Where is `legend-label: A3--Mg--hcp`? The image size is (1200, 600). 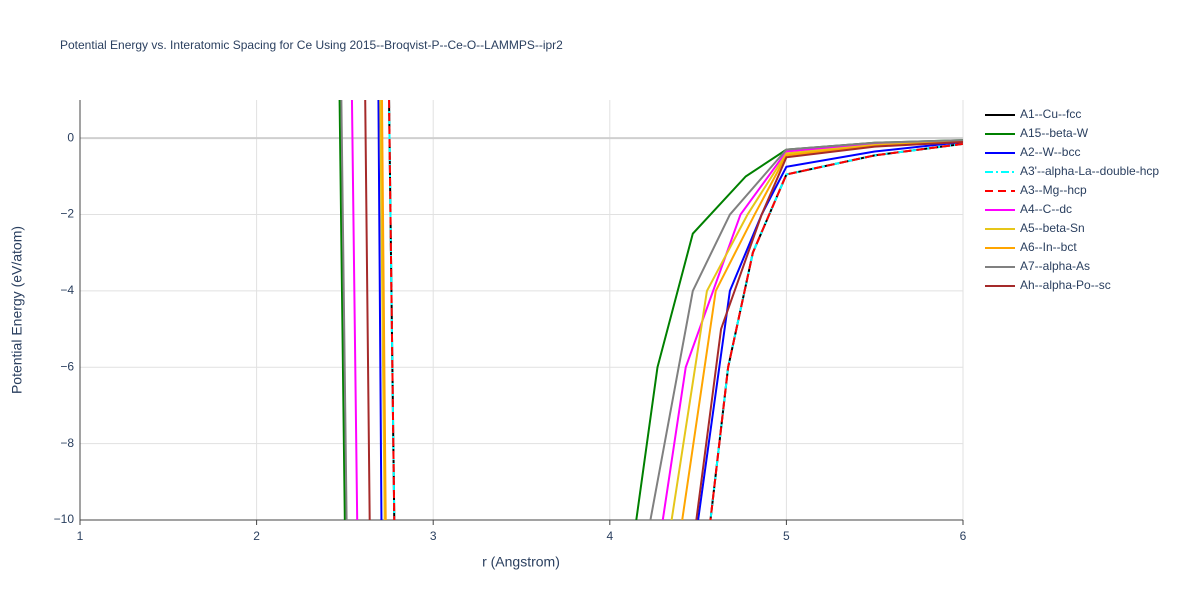 legend-label: A3--Mg--hcp is located at coordinates (1053, 190).